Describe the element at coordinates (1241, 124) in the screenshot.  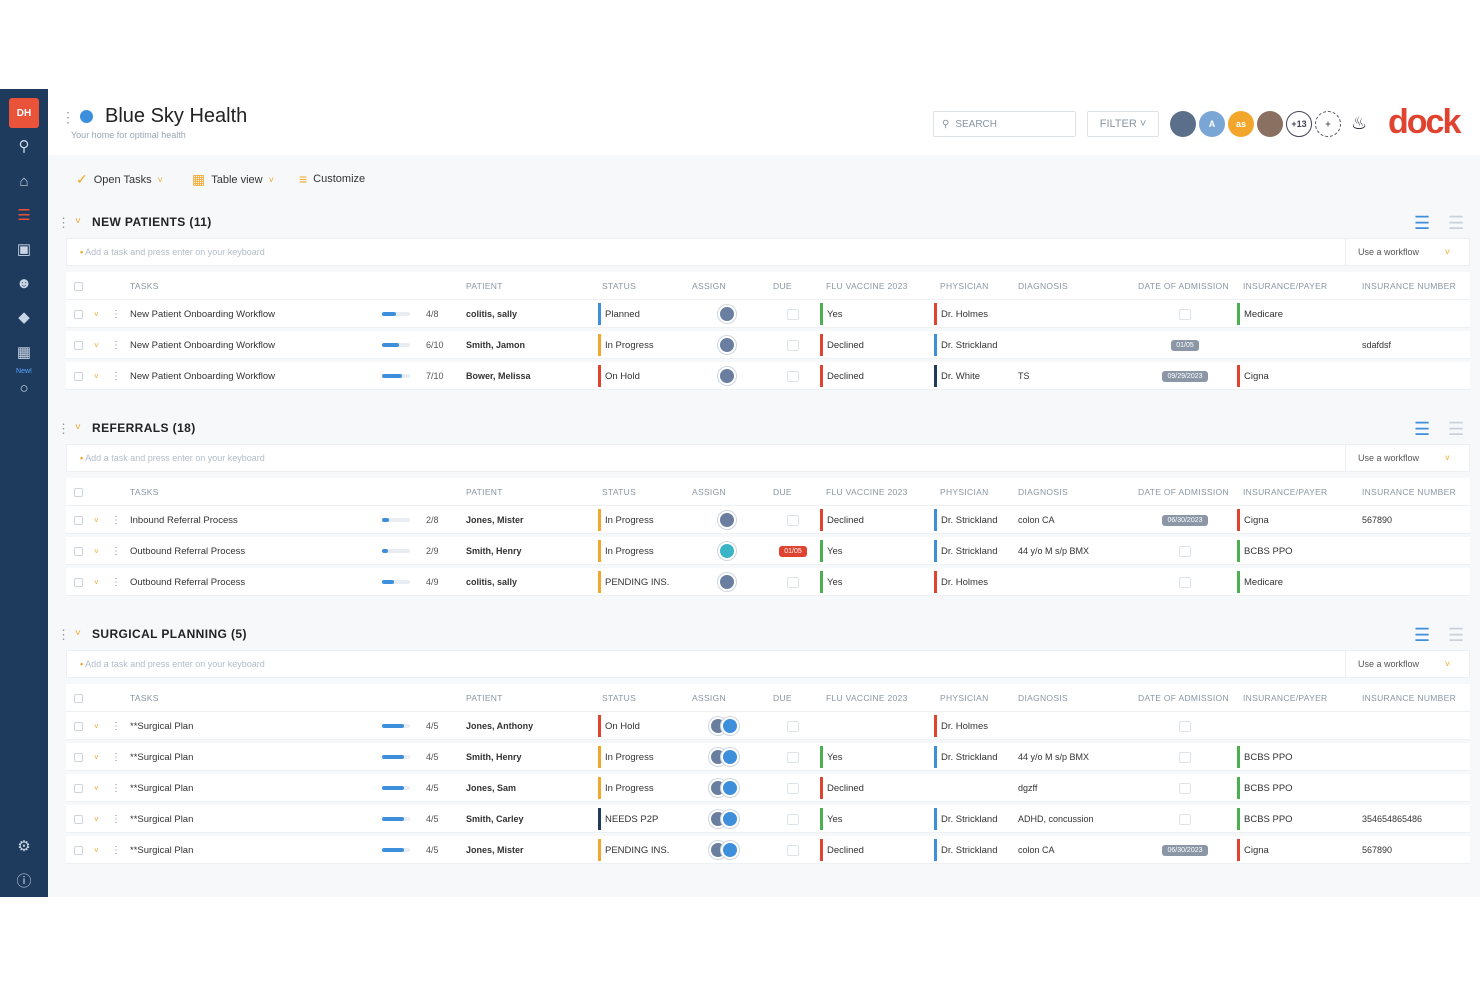
I see `avatar: as` at that location.